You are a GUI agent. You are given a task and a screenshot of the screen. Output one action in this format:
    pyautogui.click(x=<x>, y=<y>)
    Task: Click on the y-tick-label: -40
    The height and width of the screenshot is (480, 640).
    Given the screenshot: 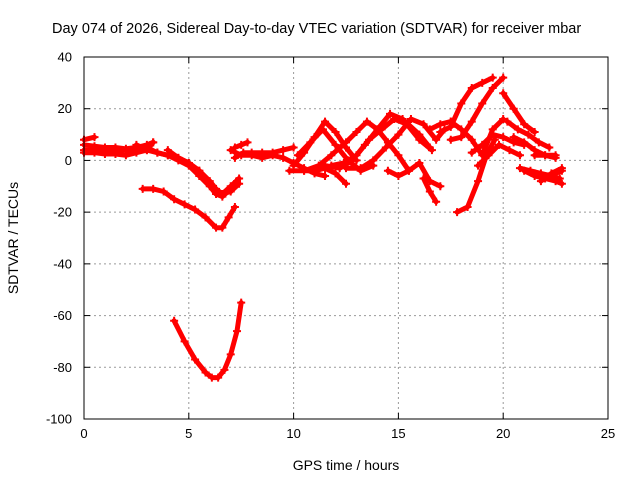 What is the action you would take?
    pyautogui.click(x=62, y=263)
    